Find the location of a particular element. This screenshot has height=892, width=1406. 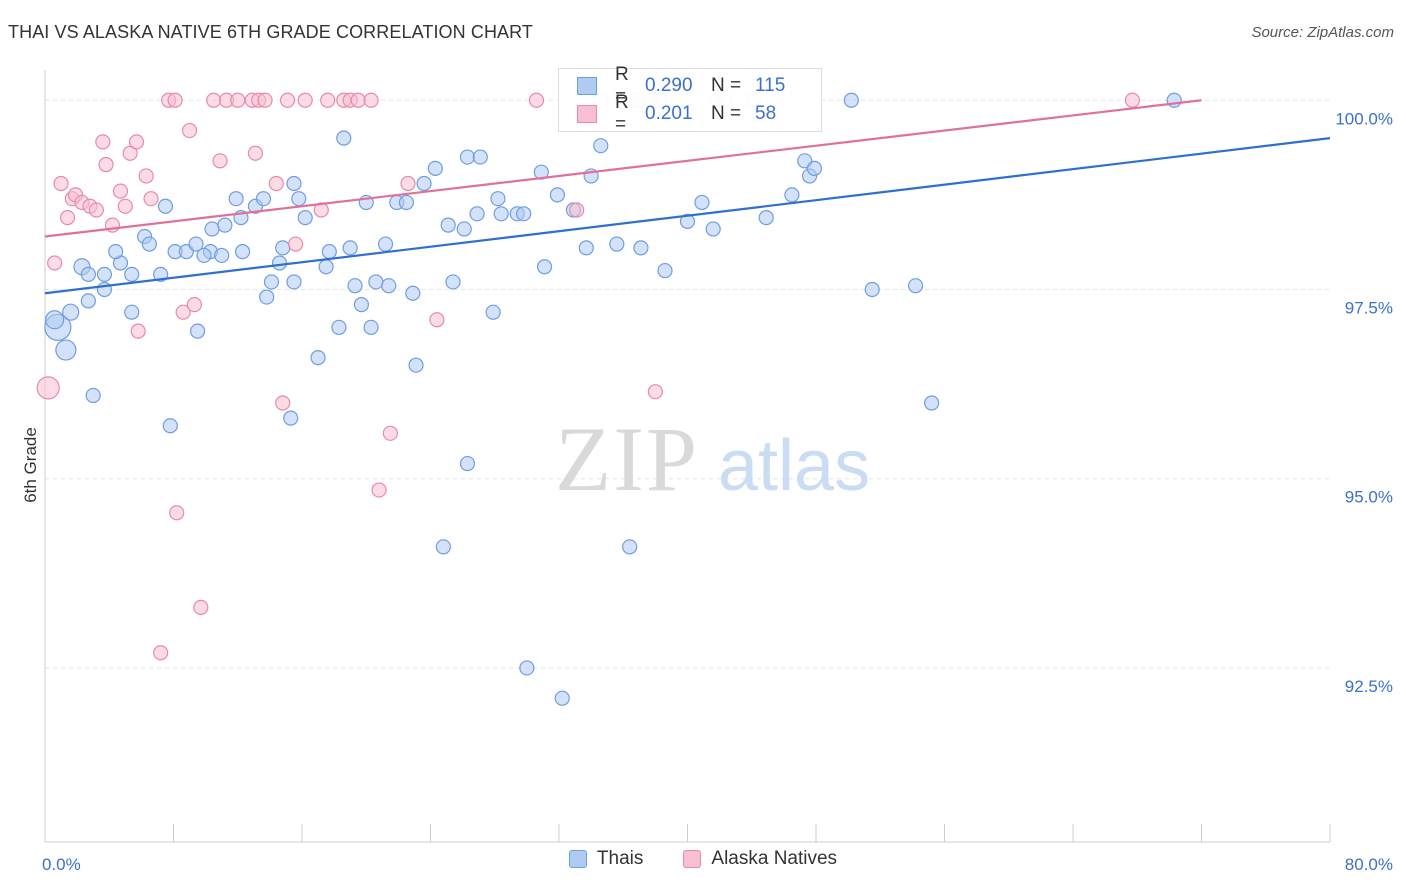

stats-r-value: 0.201 is located at coordinates (669, 113).